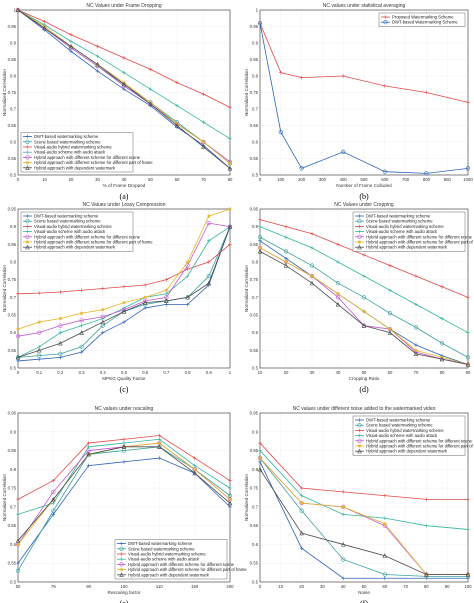 This screenshot has height=603, width=474. Describe the element at coordinates (124, 389) in the screenshot. I see `panel-caption: (c)` at that location.